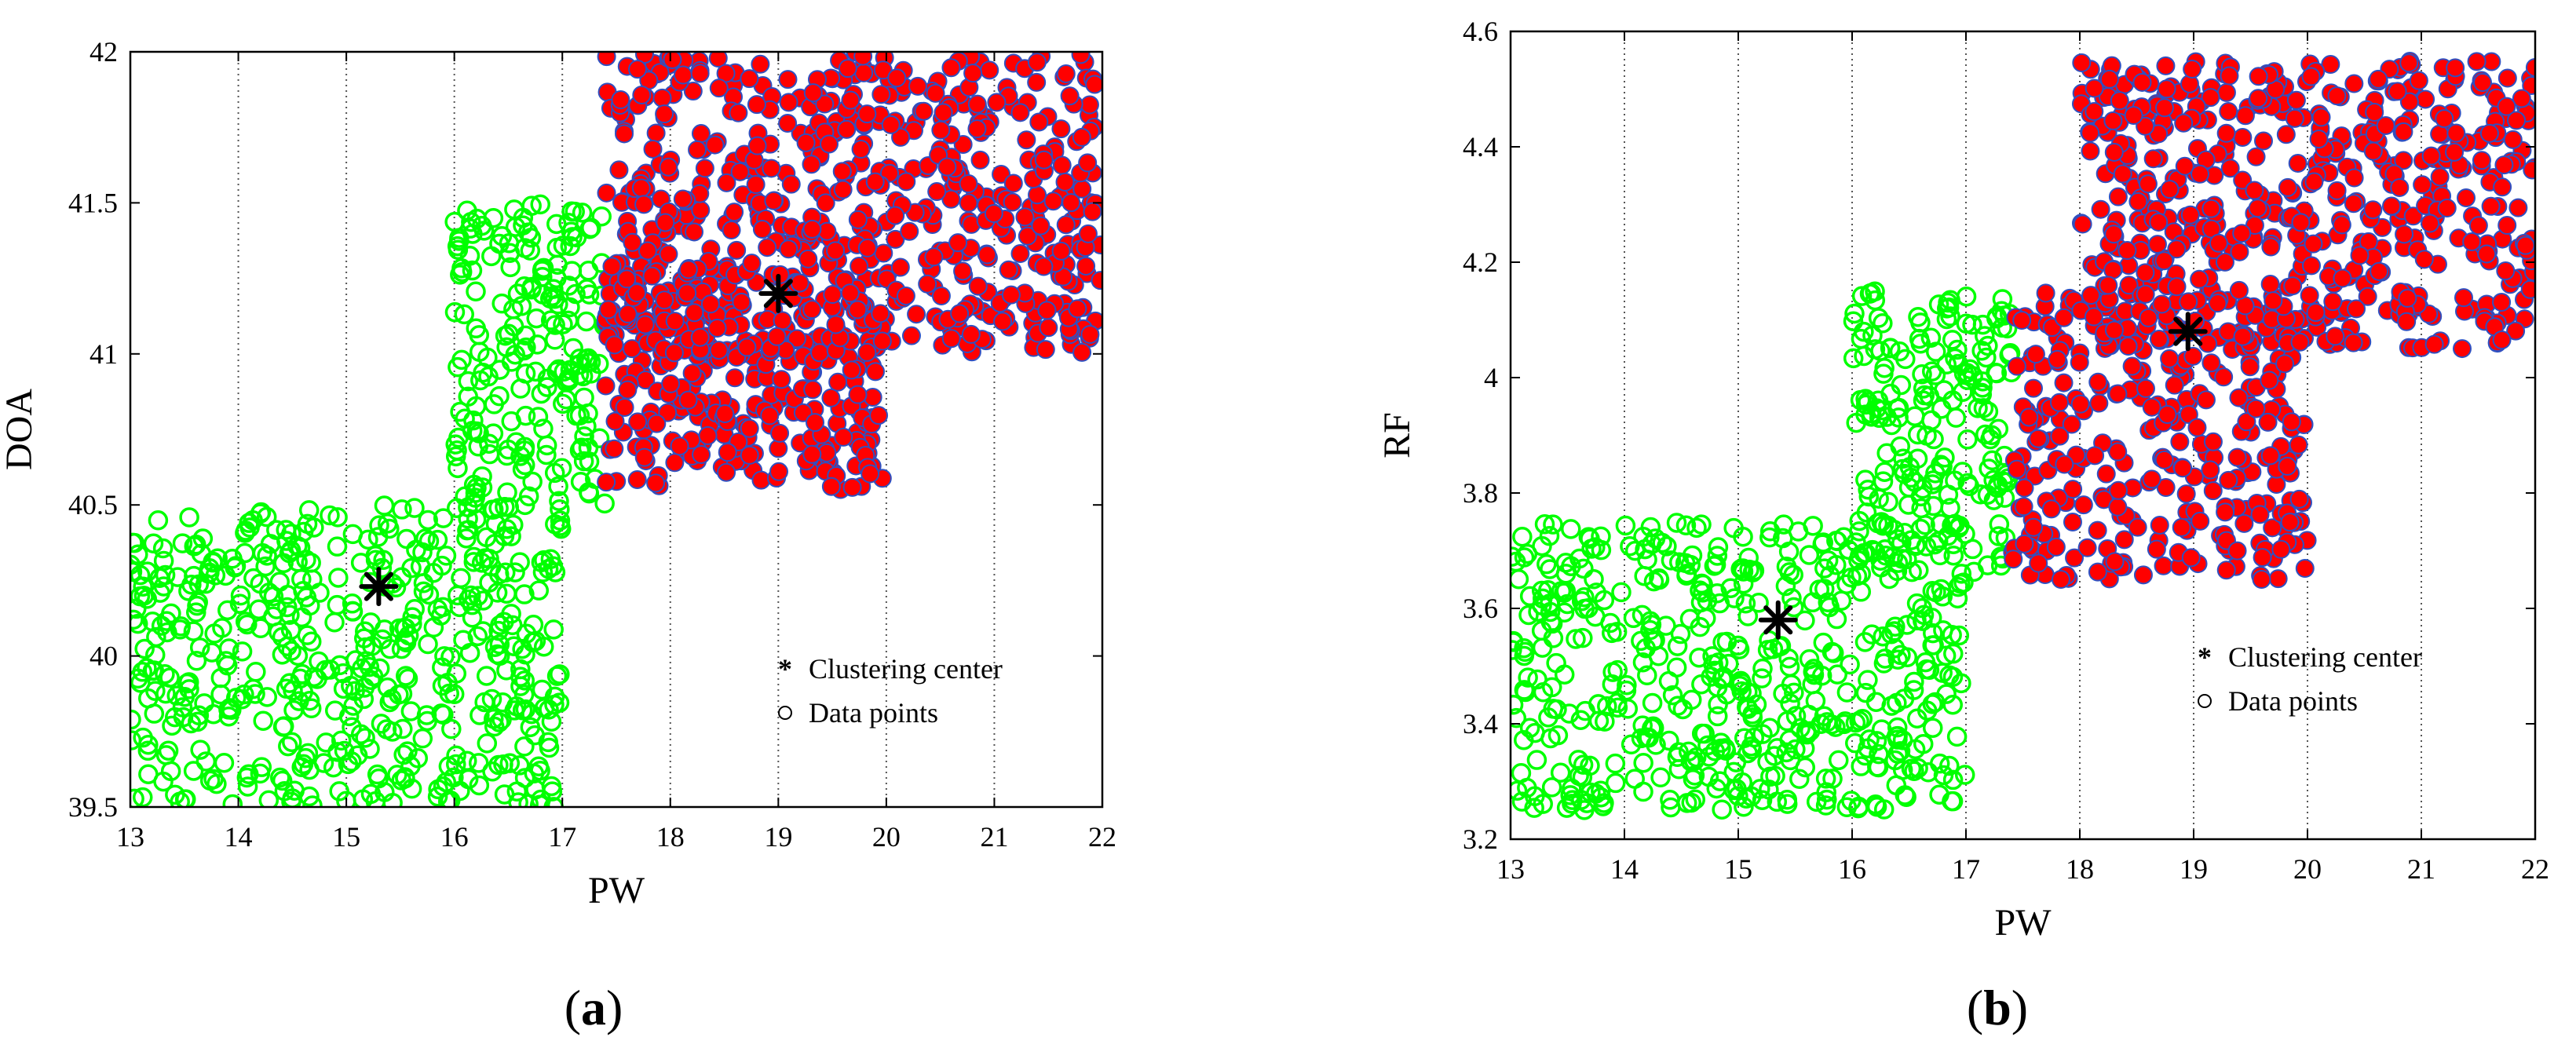 The image size is (2576, 1059). What do you see at coordinates (1481, 723) in the screenshot?
I see `y-tick-label: 3.4` at bounding box center [1481, 723].